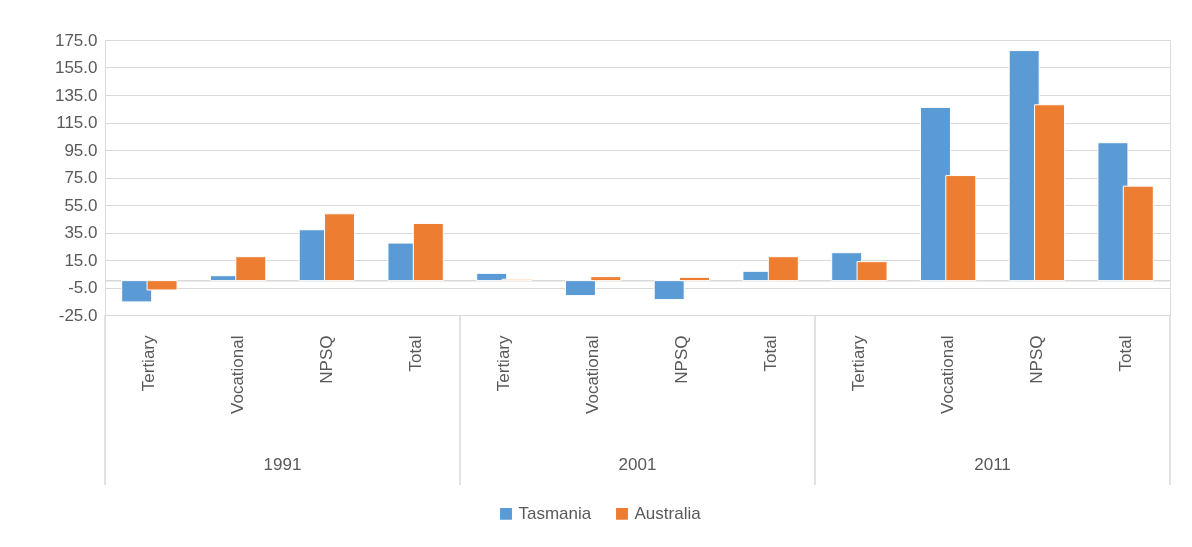  Describe the element at coordinates (637, 464) in the screenshot. I see `text: 2001` at that location.